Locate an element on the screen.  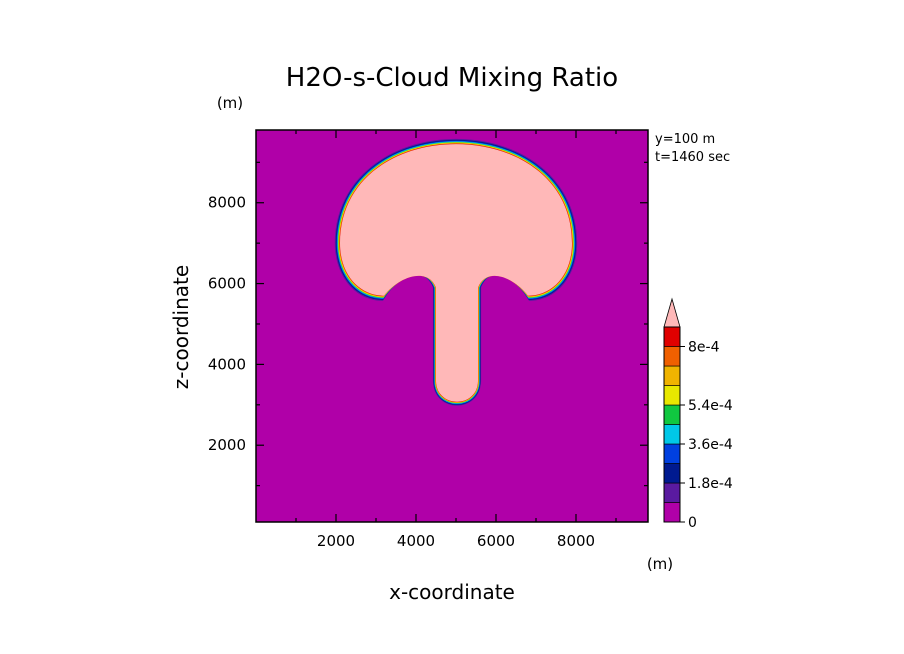
colorbar-label: 8e-4 is located at coordinates (704, 348).